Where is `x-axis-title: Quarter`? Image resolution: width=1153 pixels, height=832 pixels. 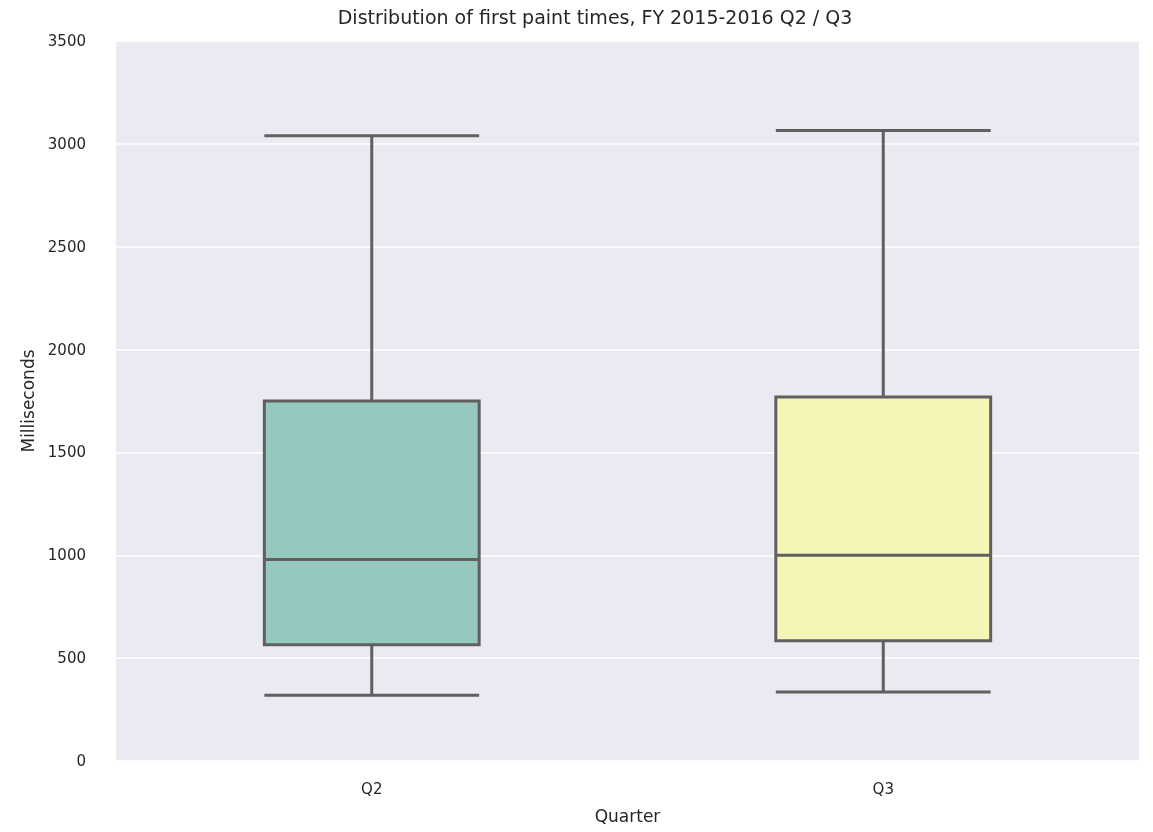
x-axis-title: Quarter is located at coordinates (627, 815).